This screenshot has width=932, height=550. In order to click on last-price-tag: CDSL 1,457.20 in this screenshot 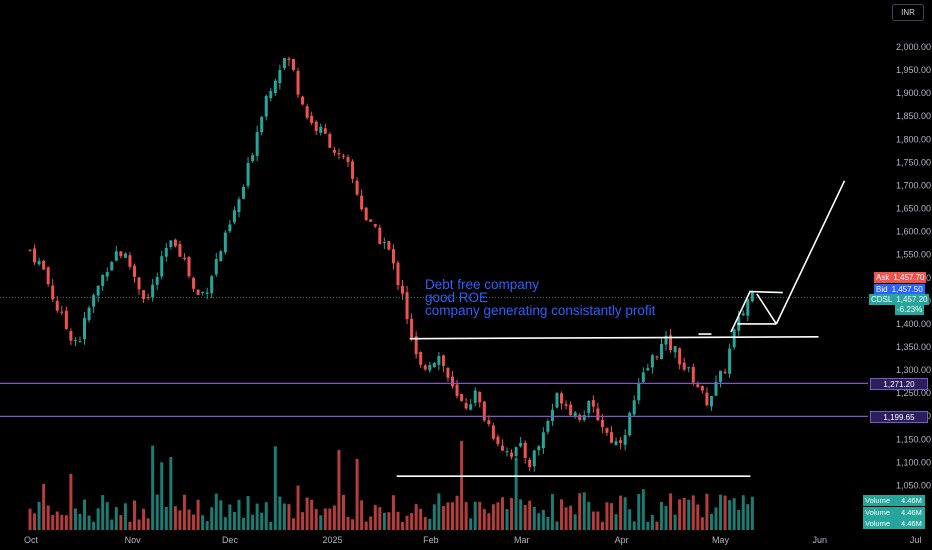, I will do `click(899, 299)`.